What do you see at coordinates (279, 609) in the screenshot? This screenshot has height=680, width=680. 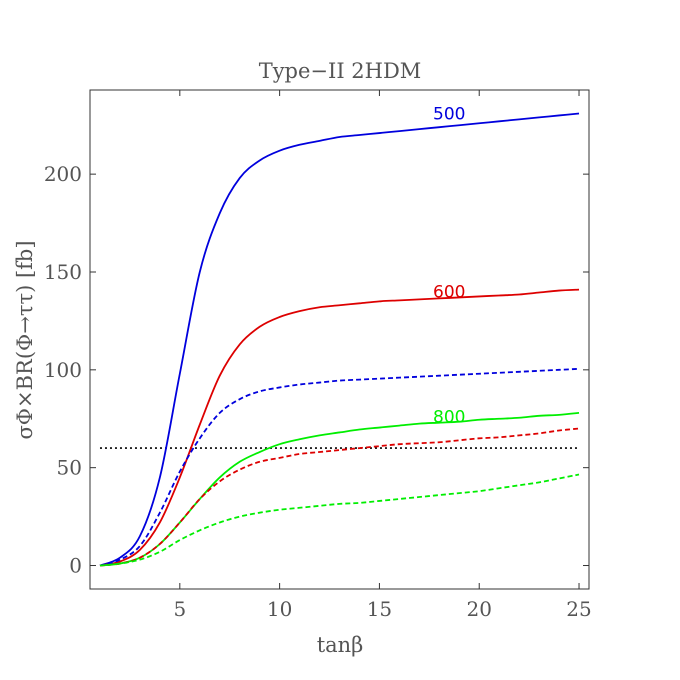 I see `x-tick-label: 10` at bounding box center [279, 609].